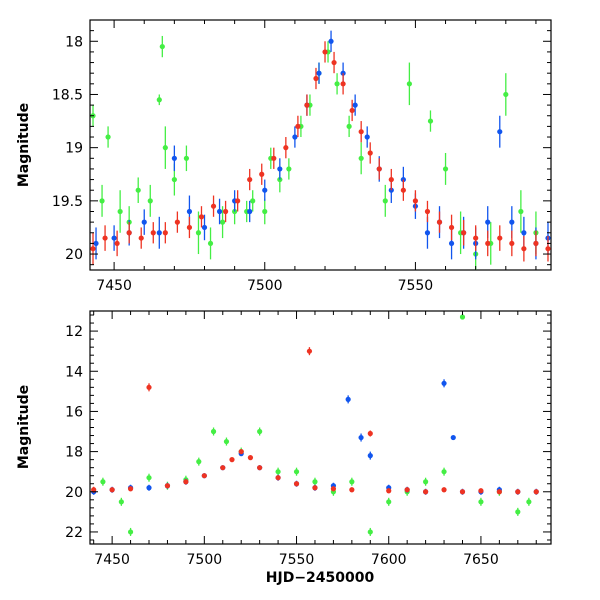  What do you see at coordinates (112, 560) in the screenshot?
I see `bottom-x-tick-label: 7450` at bounding box center [112, 560].